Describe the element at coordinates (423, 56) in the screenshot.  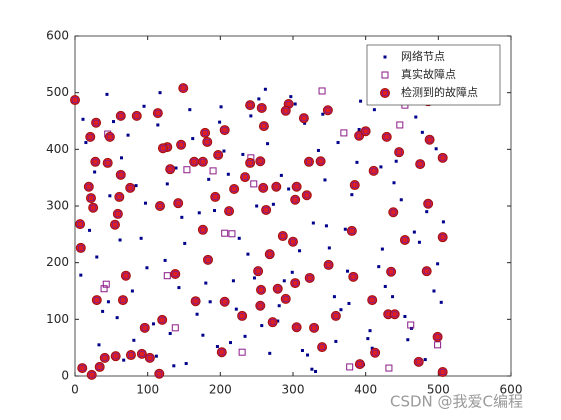
I see `legend-label: 网络节点` at that location.